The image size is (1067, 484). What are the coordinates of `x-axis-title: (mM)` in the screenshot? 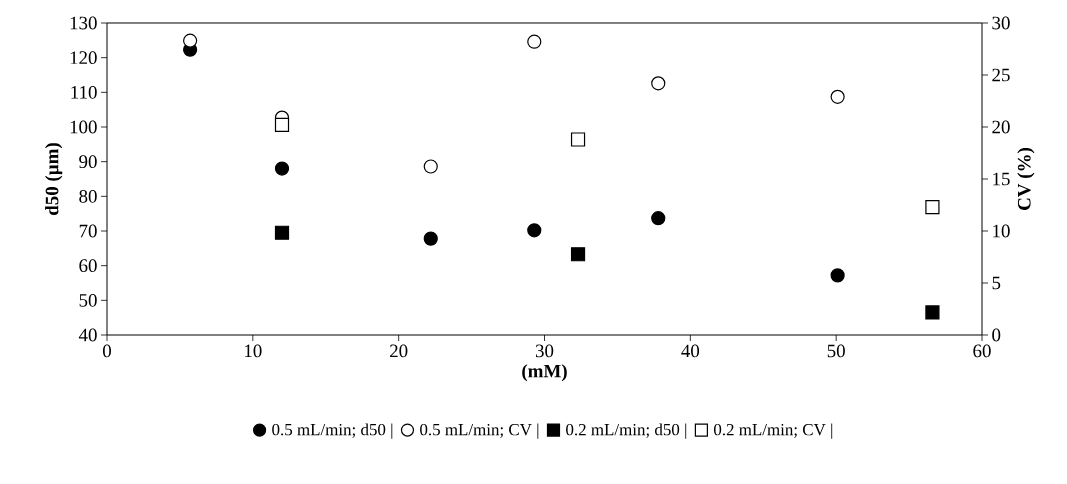 It's located at (544, 373).